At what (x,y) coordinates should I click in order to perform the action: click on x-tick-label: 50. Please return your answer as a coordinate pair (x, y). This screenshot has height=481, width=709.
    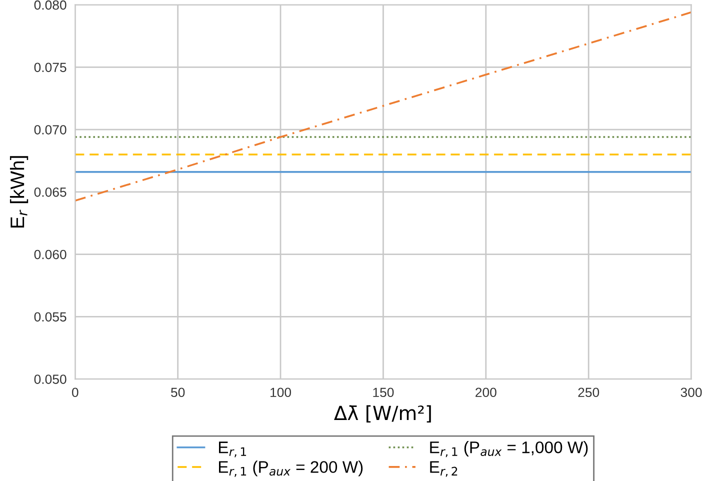
    Looking at the image, I should click on (178, 393).